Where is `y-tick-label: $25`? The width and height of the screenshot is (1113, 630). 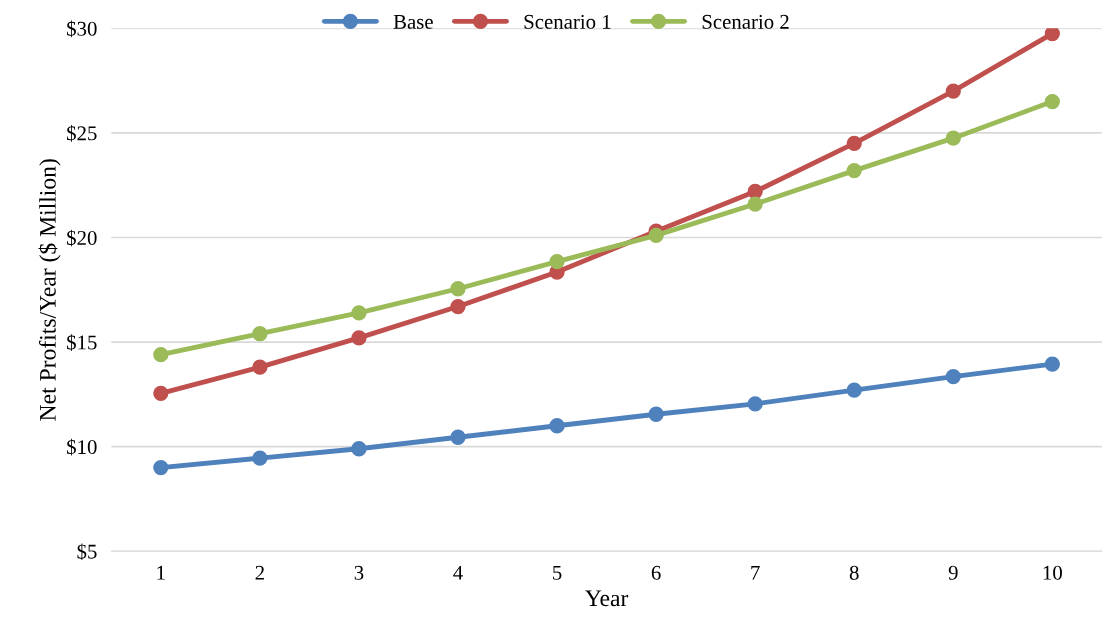
y-tick-label: $25 is located at coordinates (82, 133).